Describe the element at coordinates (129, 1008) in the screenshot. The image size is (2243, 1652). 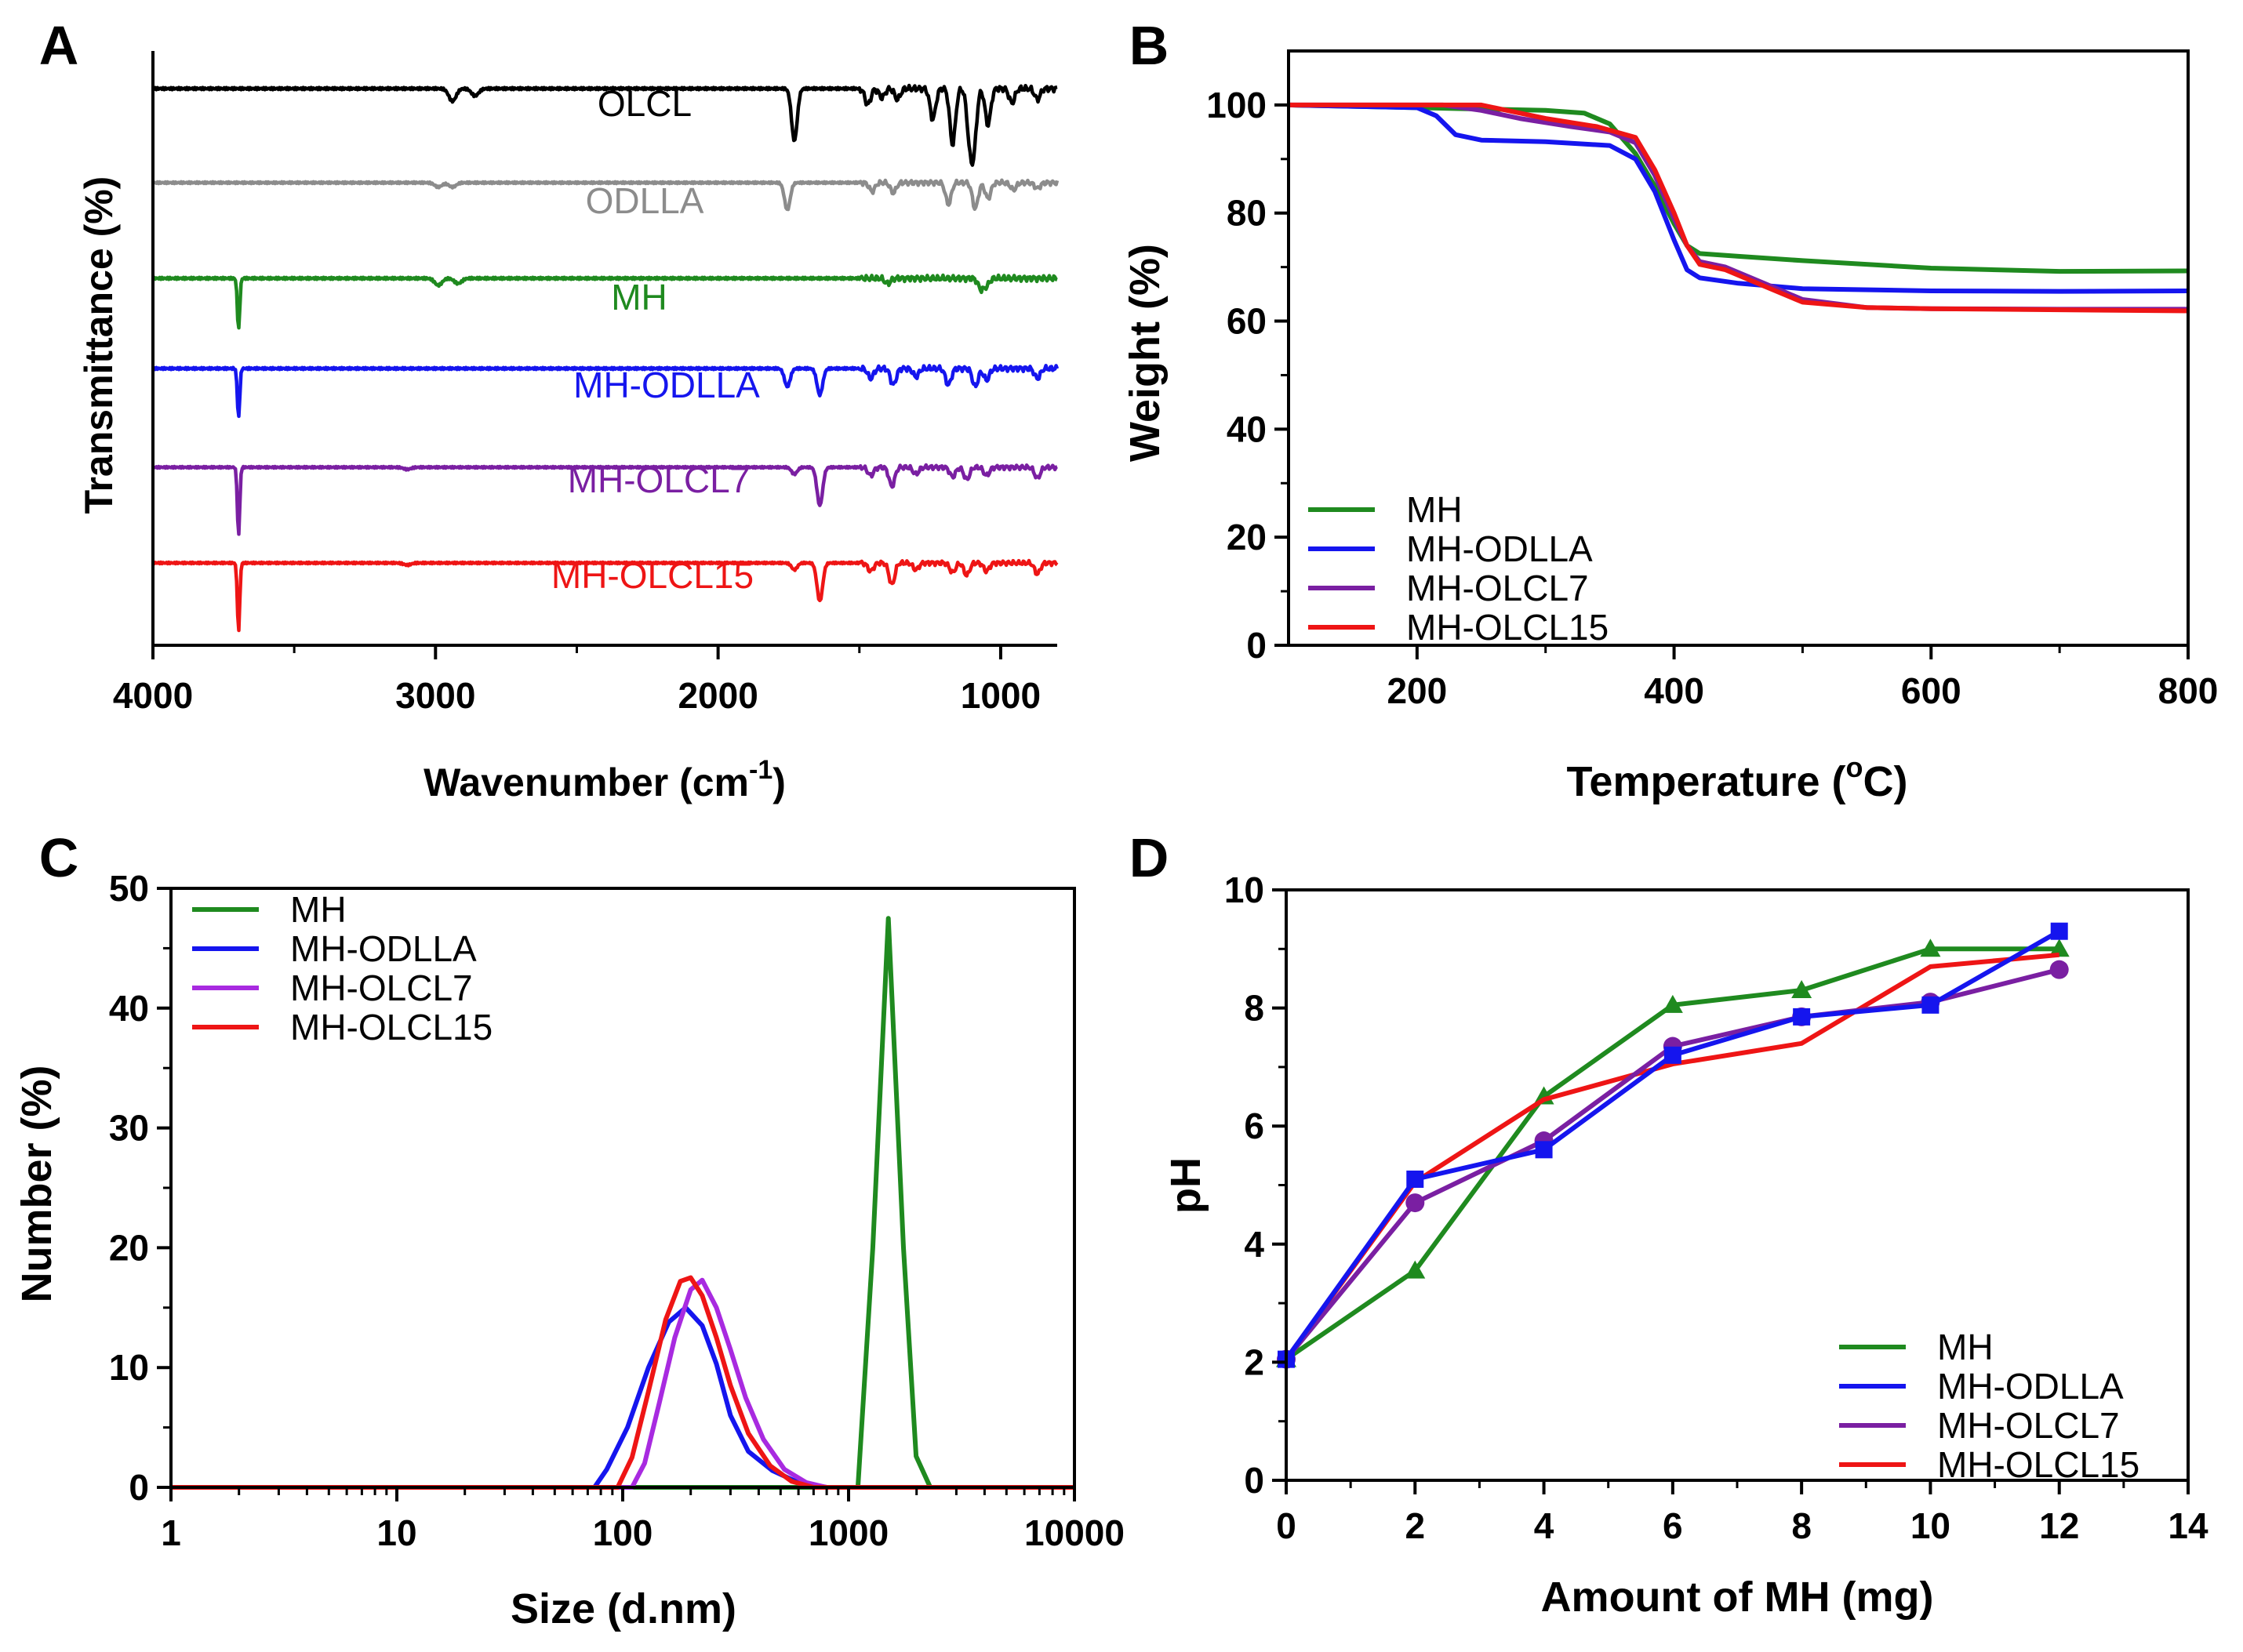
I see `dls-y-tick-label: 40` at that location.